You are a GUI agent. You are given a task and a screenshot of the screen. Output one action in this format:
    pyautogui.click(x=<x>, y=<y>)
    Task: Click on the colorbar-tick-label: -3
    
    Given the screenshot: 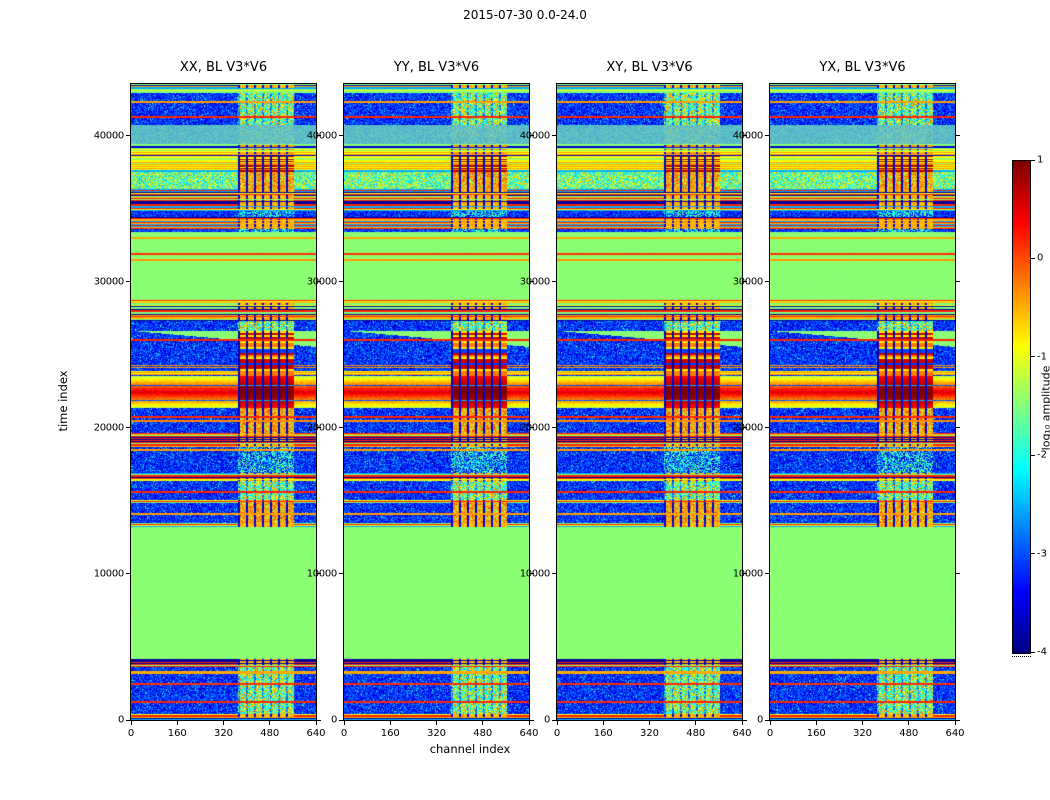 What is the action you would take?
    pyautogui.click(x=1042, y=554)
    